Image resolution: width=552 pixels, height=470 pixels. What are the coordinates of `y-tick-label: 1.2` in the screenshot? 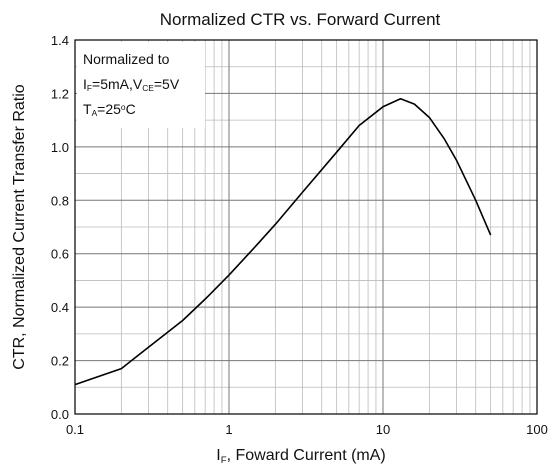 It's located at (60, 93).